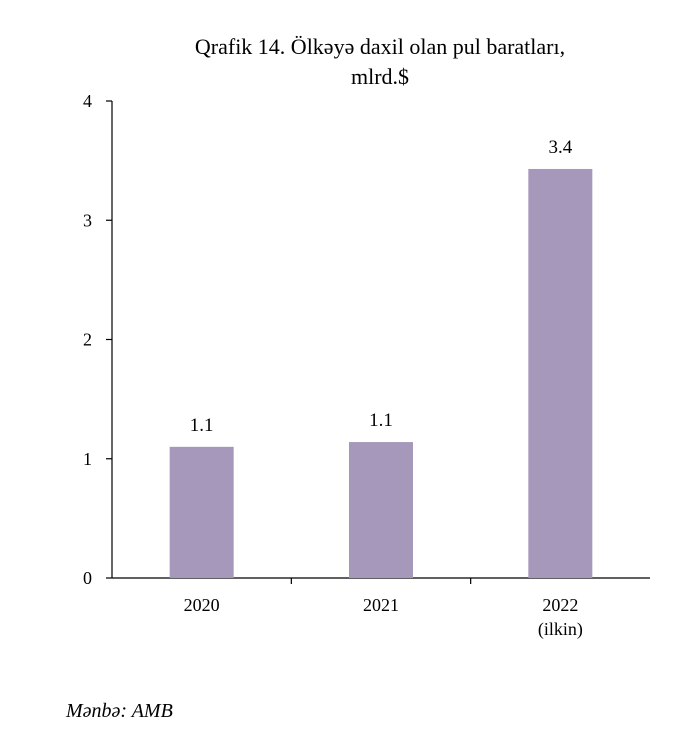 This screenshot has height=747, width=697. Describe the element at coordinates (87, 101) in the screenshot. I see `y-tick-label: 4` at that location.